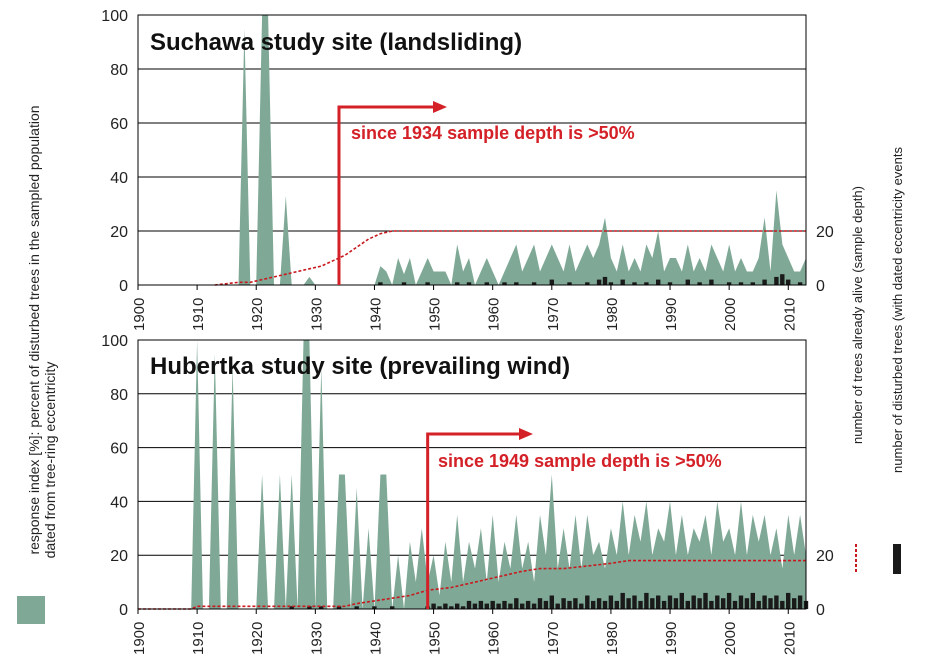 This screenshot has height=665, width=925. What do you see at coordinates (670, 283) in the screenshot?
I see `suchawa-disturbed-bar-1990` at bounding box center [670, 283].